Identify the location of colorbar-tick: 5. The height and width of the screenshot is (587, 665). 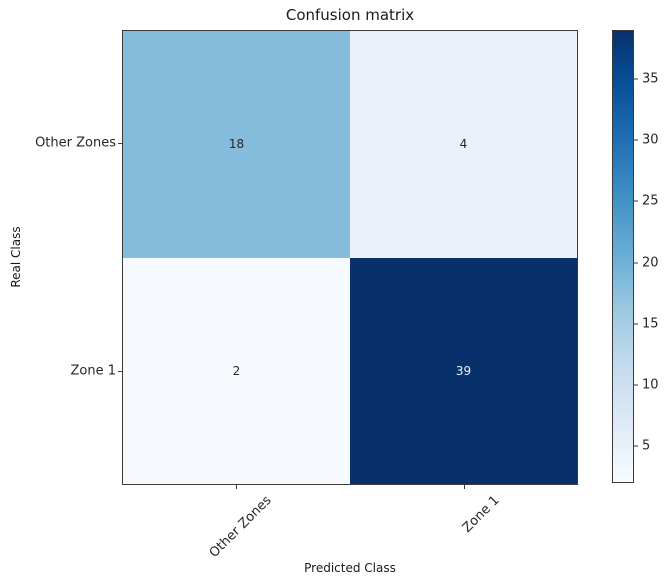
(642, 446).